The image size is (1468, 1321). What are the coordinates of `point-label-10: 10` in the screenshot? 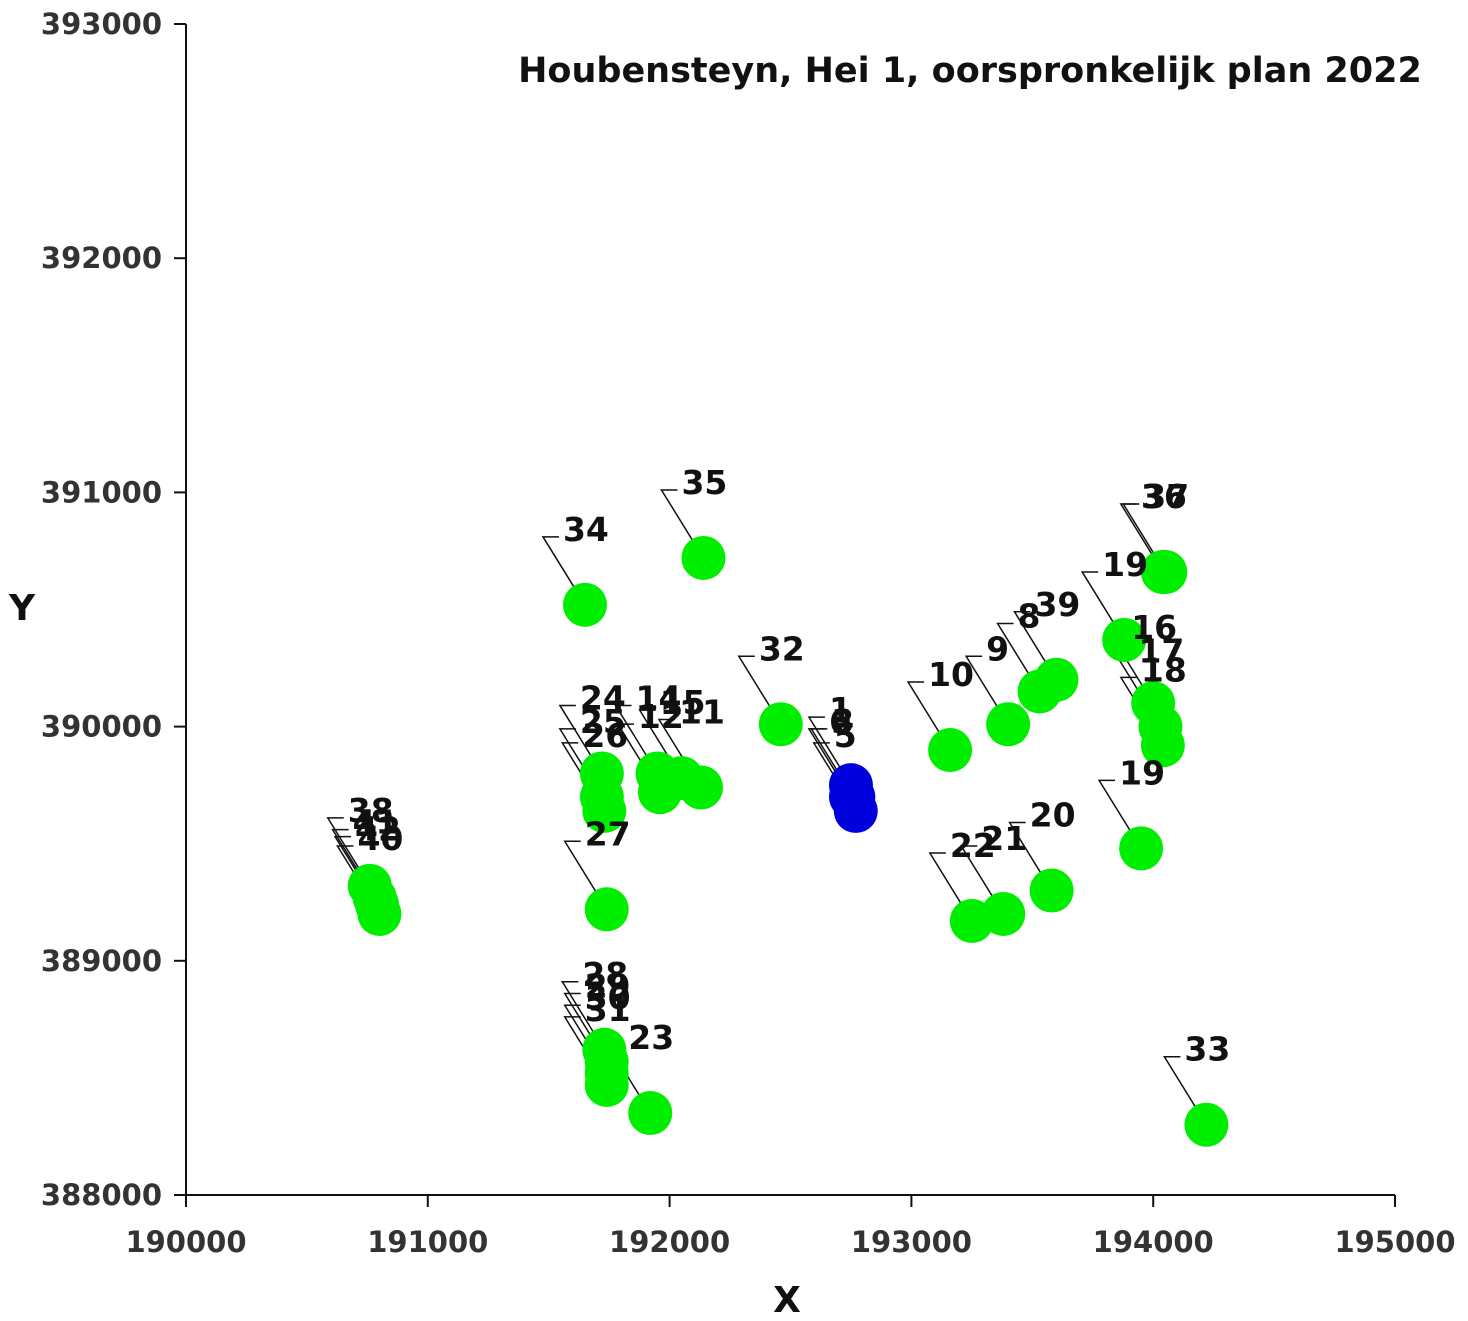 It's located at (951, 674).